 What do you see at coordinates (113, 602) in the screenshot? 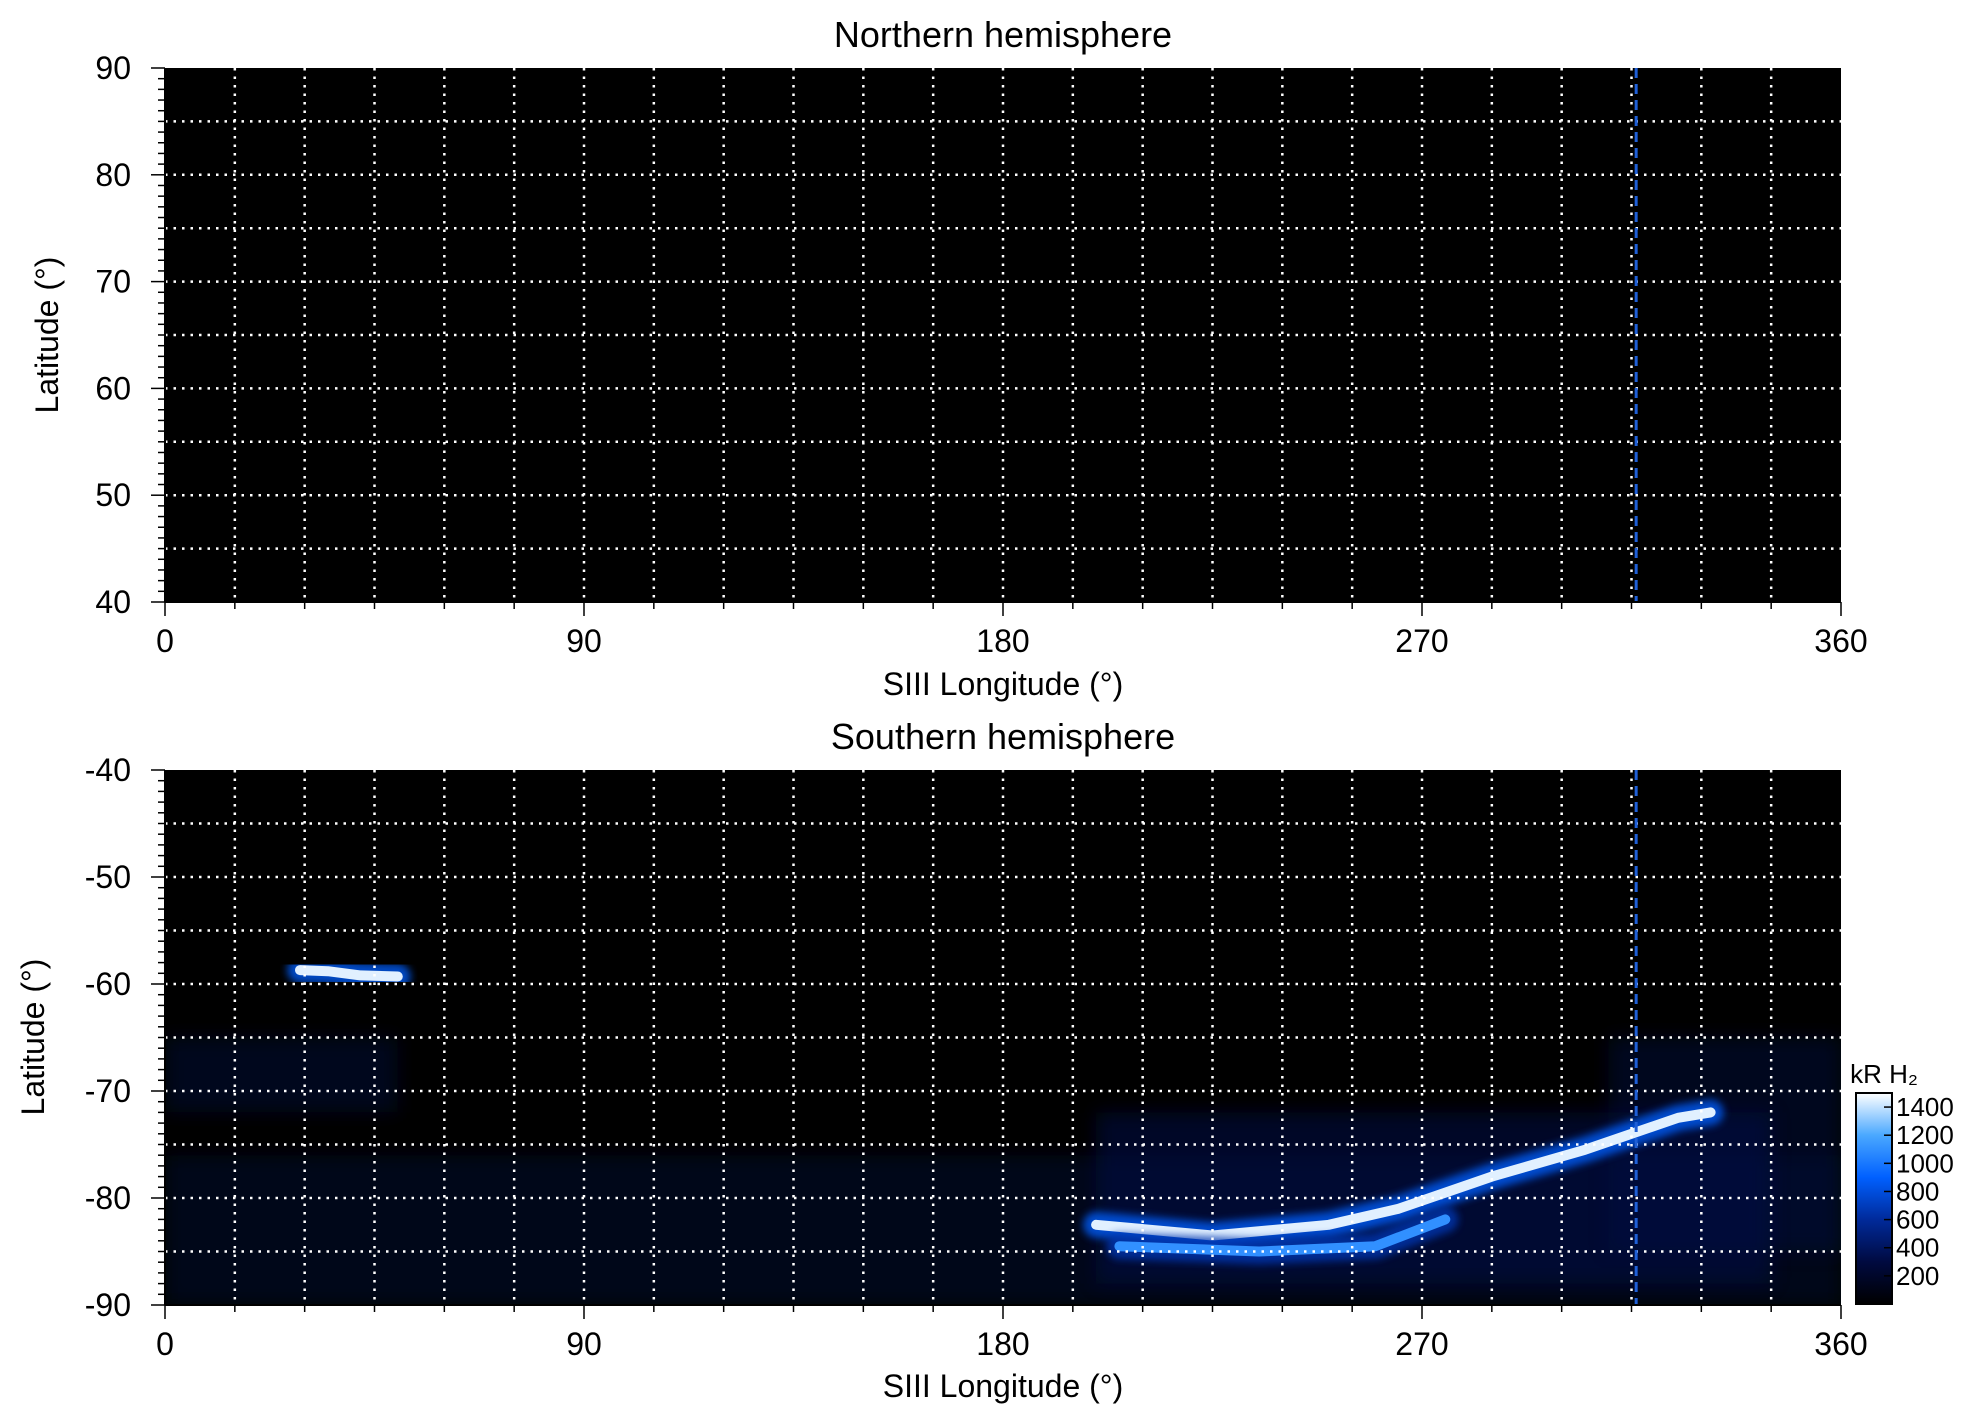
I see `north-y-tick-label: 40` at bounding box center [113, 602].